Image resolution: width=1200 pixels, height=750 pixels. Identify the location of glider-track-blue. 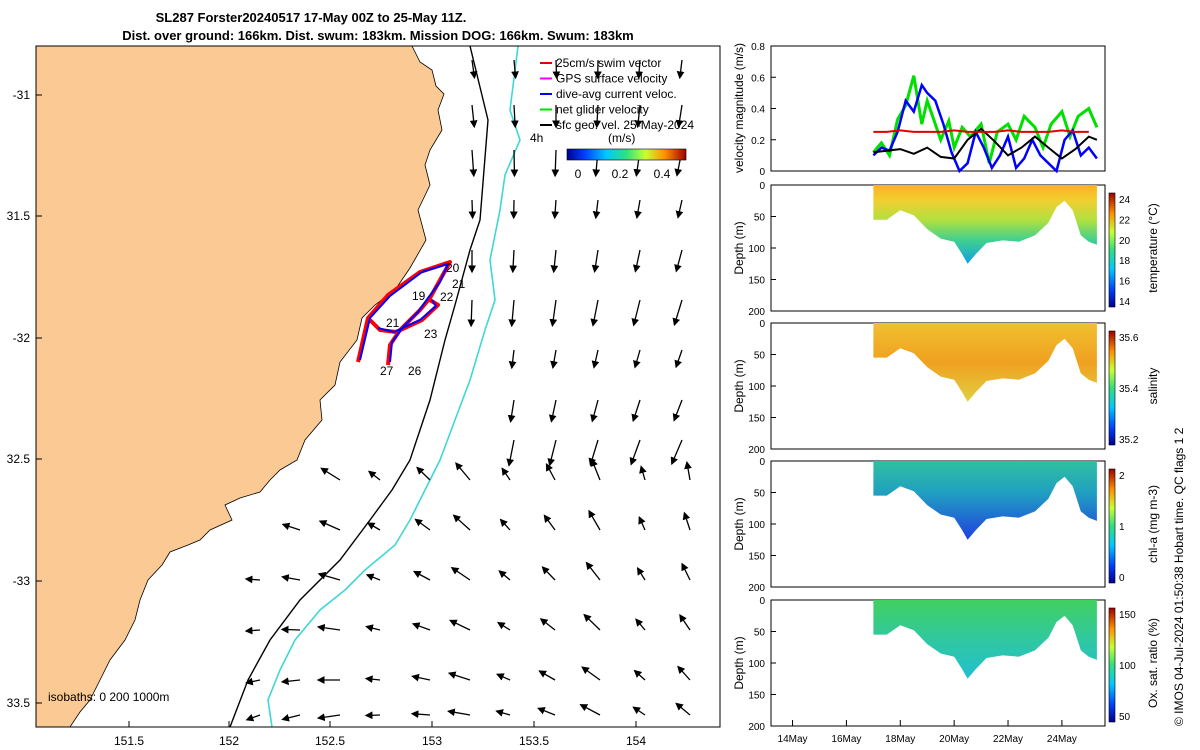
(404, 313).